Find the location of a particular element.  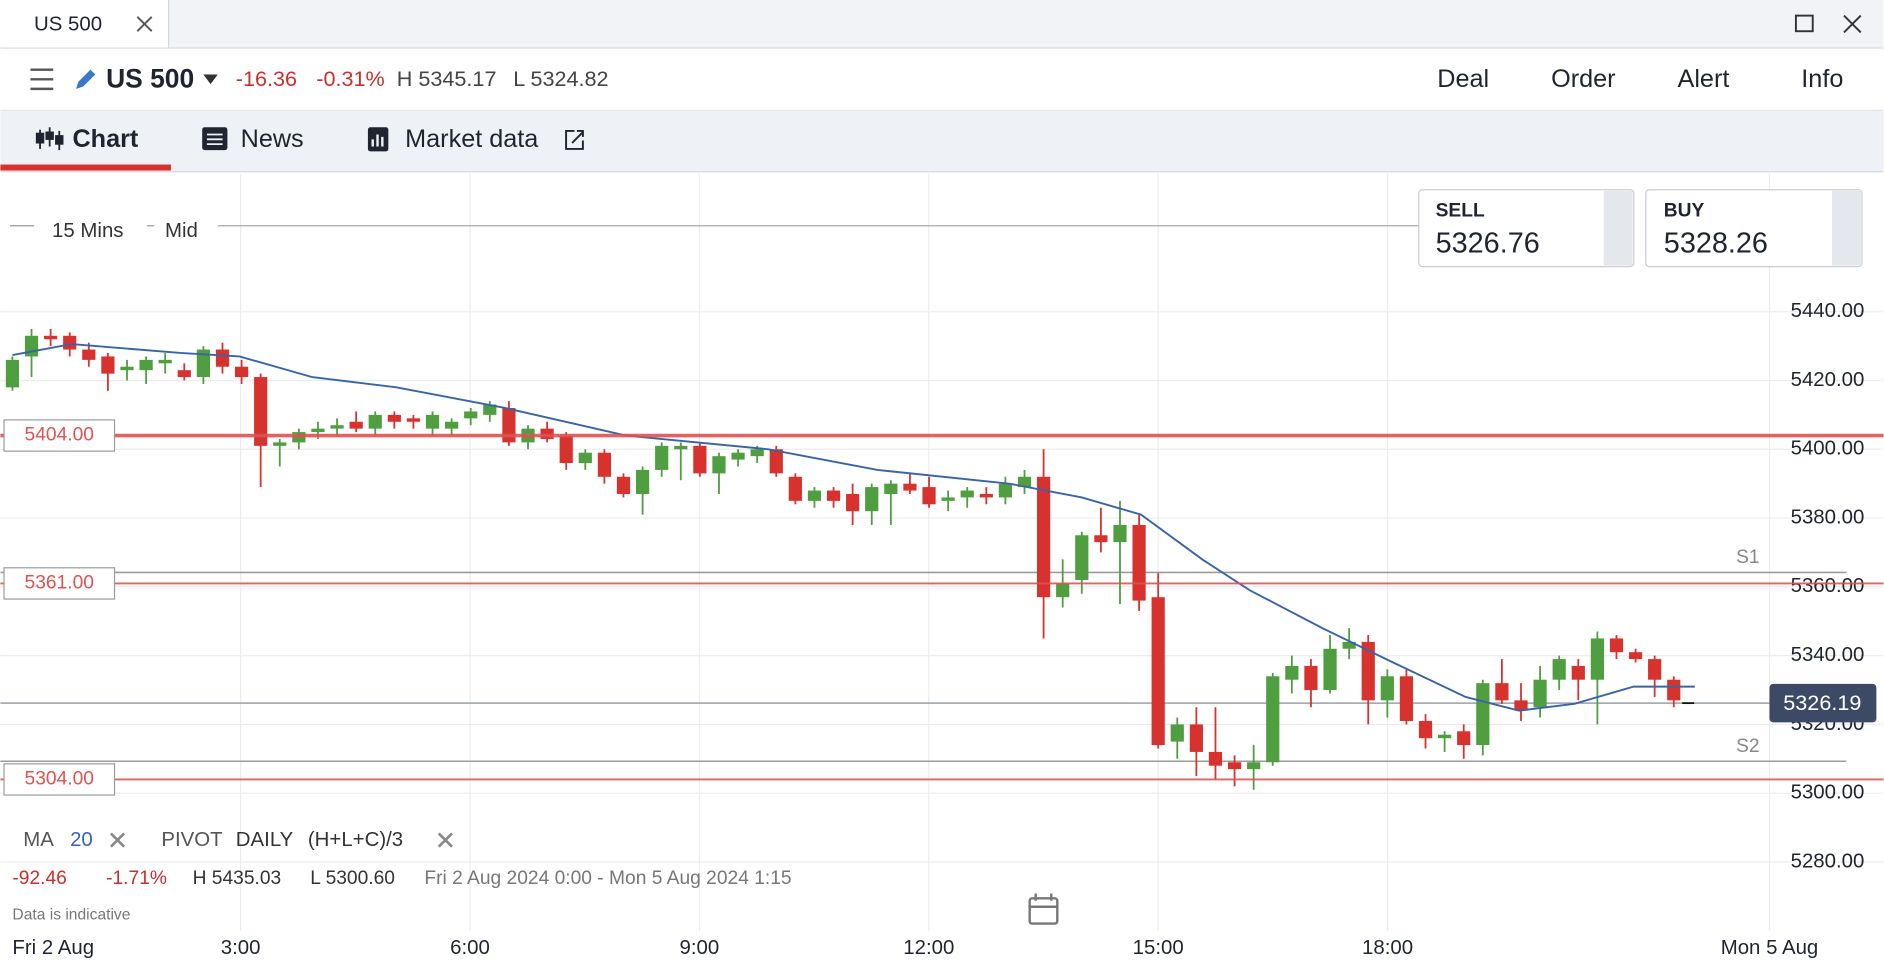

x-tick-label: 18:00 is located at coordinates (1387, 948).